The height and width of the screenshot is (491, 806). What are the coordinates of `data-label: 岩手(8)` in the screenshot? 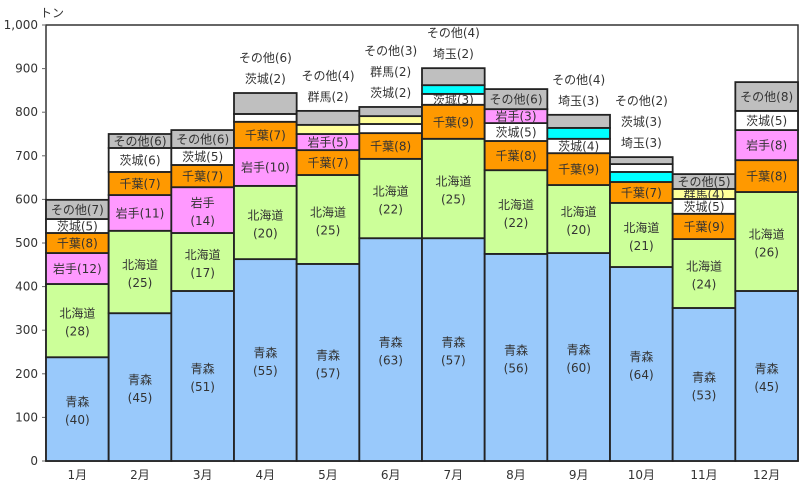 It's located at (766, 145).